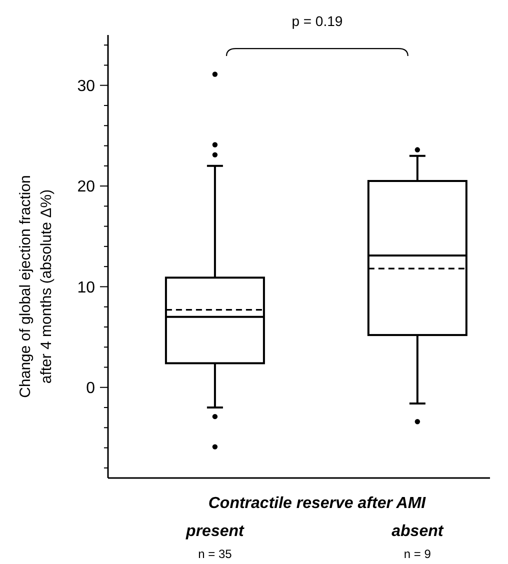  Describe the element at coordinates (317, 21) in the screenshot. I see `text: p = 0.19` at that location.